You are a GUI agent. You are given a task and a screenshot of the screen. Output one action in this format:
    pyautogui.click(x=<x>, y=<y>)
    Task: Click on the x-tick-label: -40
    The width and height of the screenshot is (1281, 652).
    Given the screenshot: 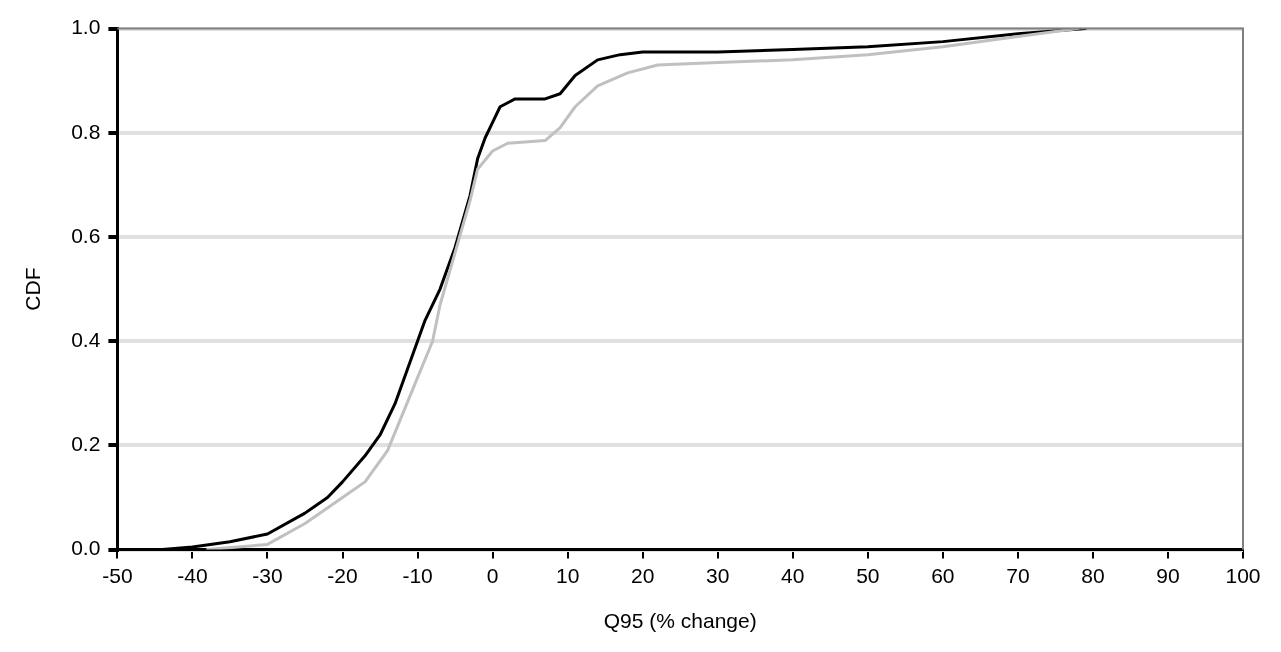 What is the action you would take?
    pyautogui.click(x=192, y=575)
    